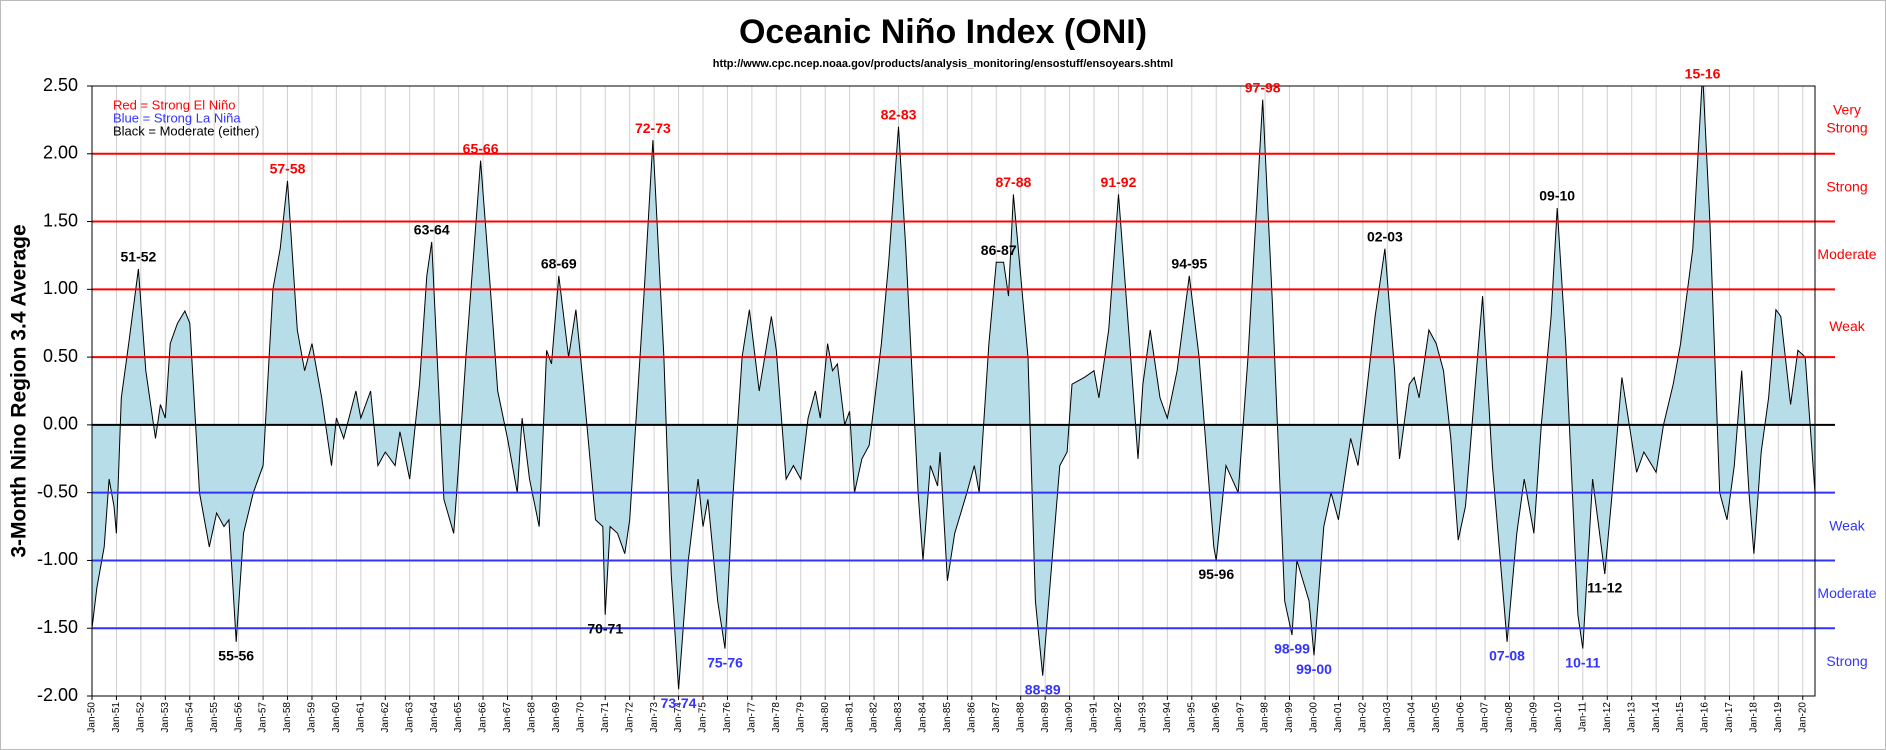 Image resolution: width=1886 pixels, height=750 pixels. Describe the element at coordinates (1557, 196) in the screenshot. I see `event-label: 09-10` at that location.